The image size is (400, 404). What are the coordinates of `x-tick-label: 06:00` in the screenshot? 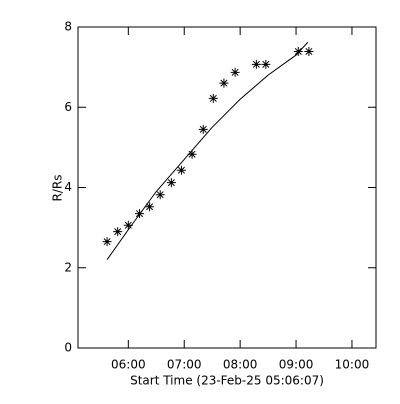 It's located at (128, 365).